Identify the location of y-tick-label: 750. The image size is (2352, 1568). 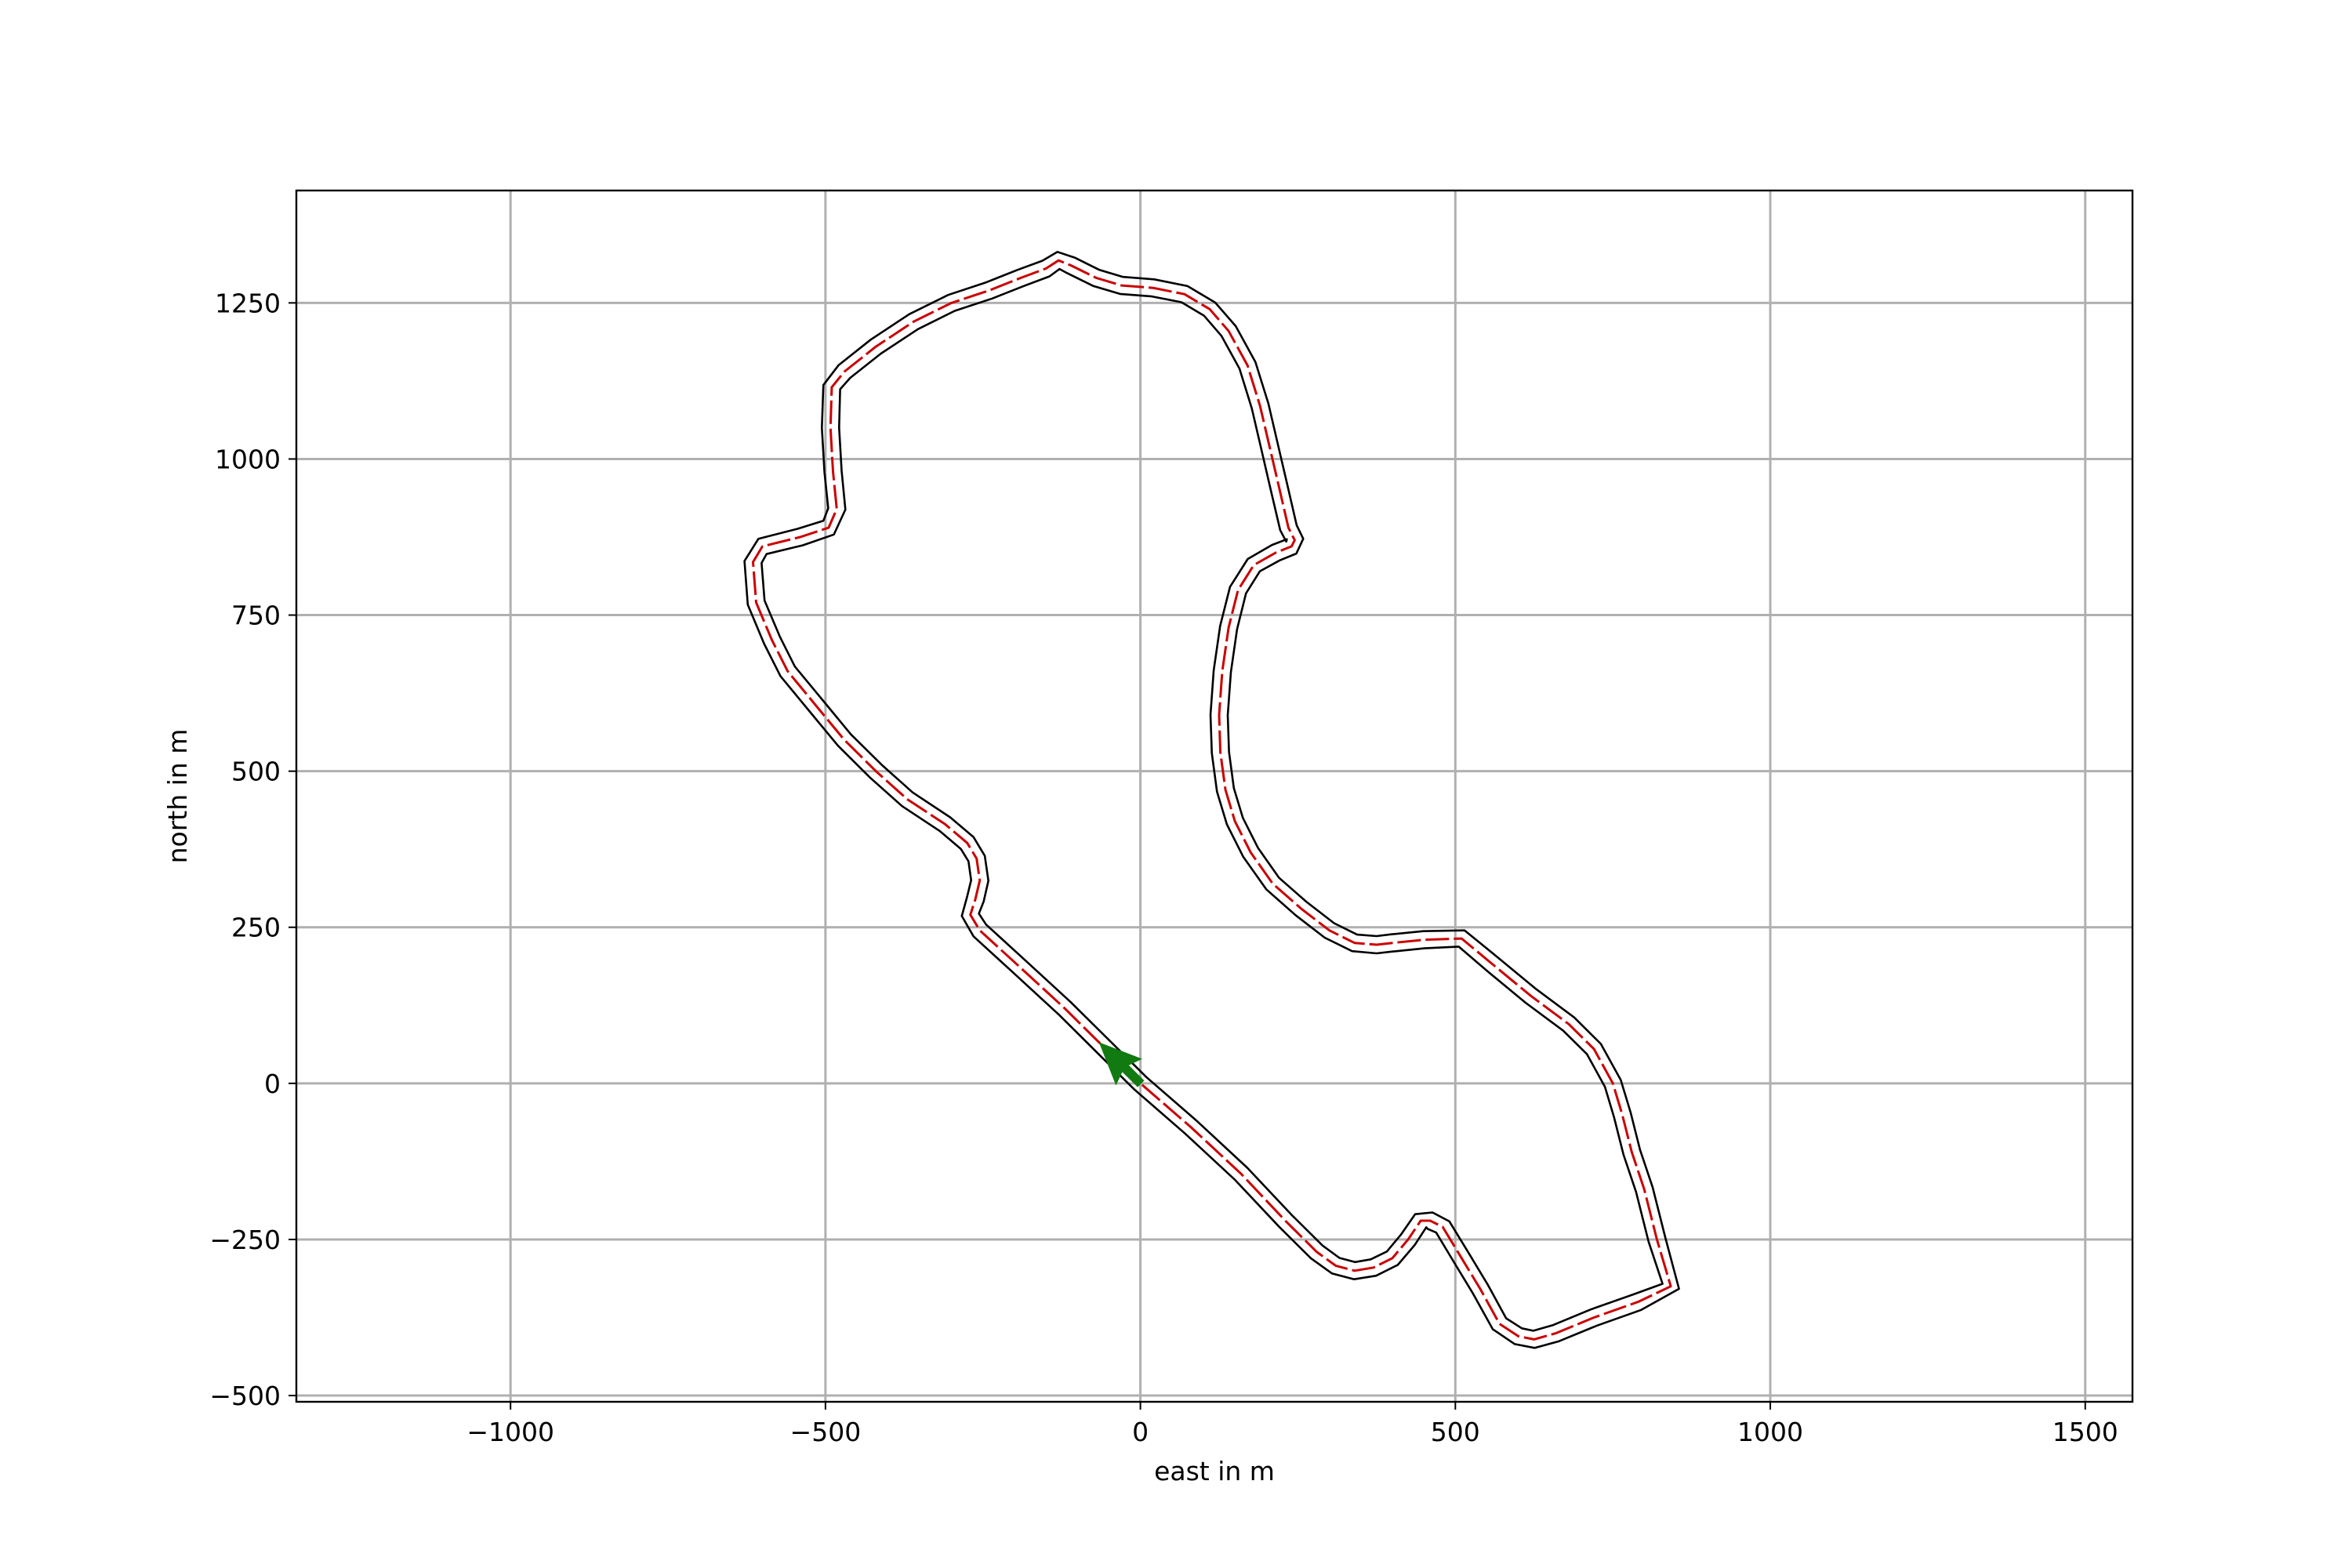
(256, 616).